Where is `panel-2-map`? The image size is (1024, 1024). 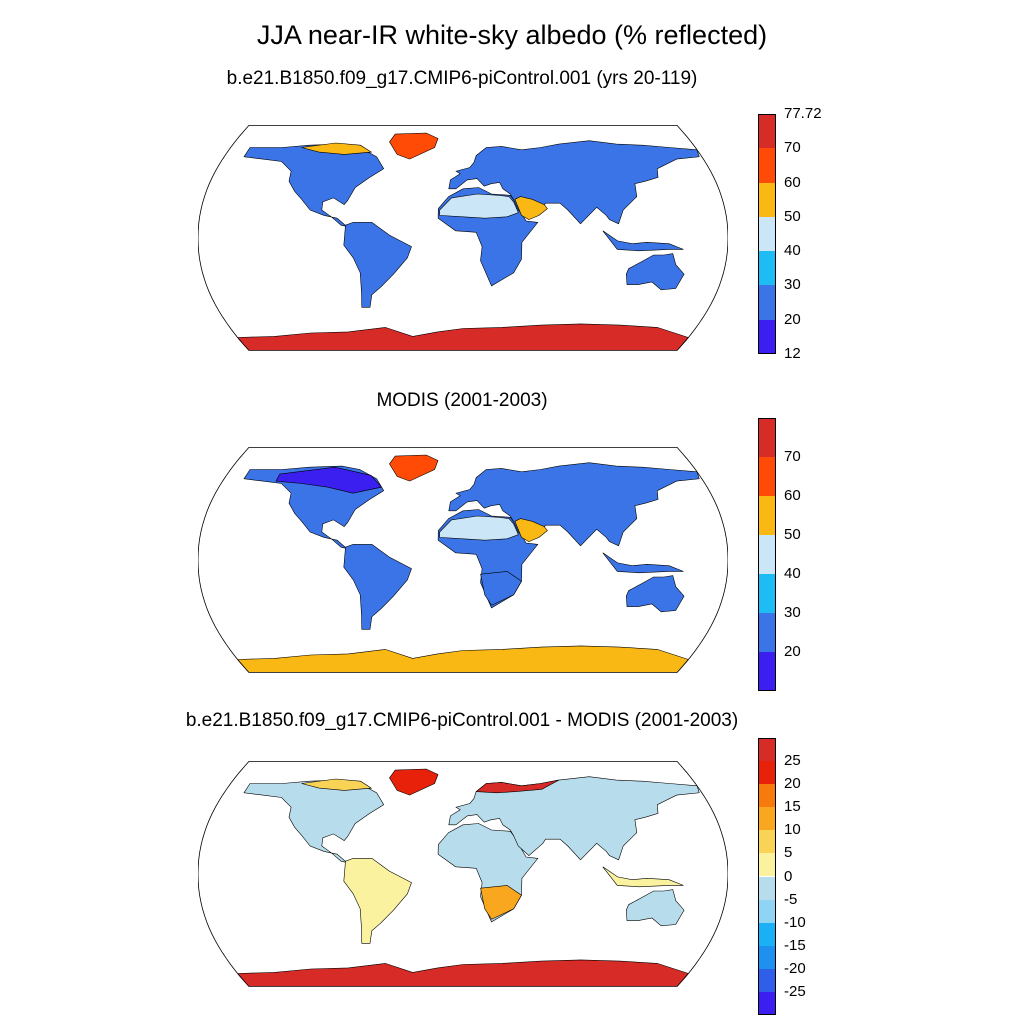 panel-2-map is located at coordinates (463, 560).